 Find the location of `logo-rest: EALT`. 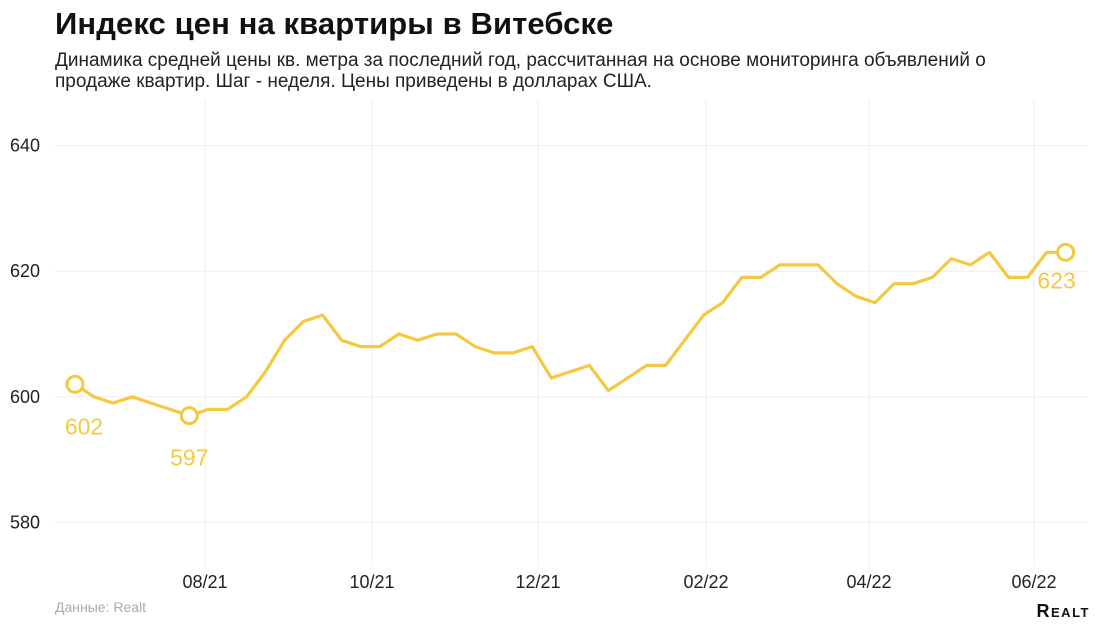

logo-rest: EALT is located at coordinates (1070, 612).